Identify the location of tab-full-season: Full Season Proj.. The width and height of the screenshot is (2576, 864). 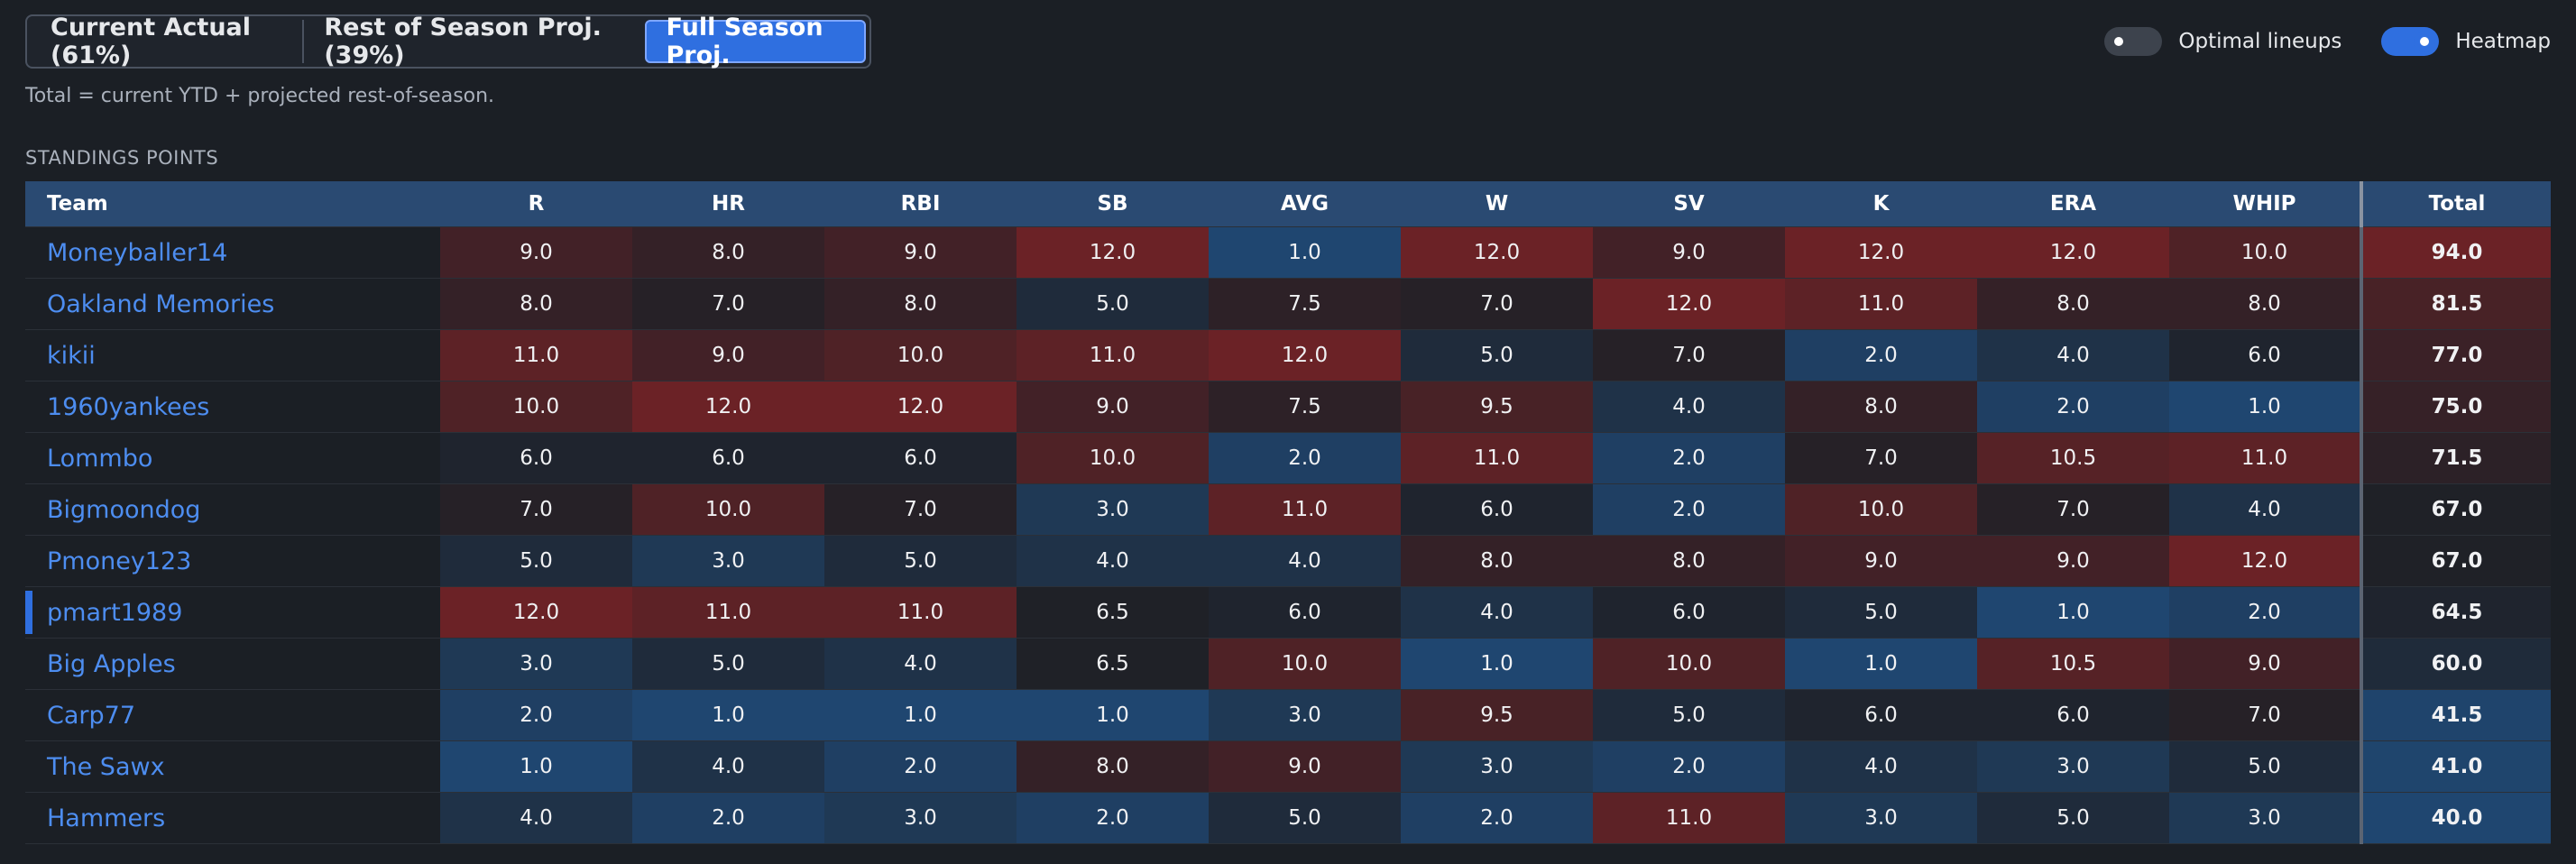
(755, 41).